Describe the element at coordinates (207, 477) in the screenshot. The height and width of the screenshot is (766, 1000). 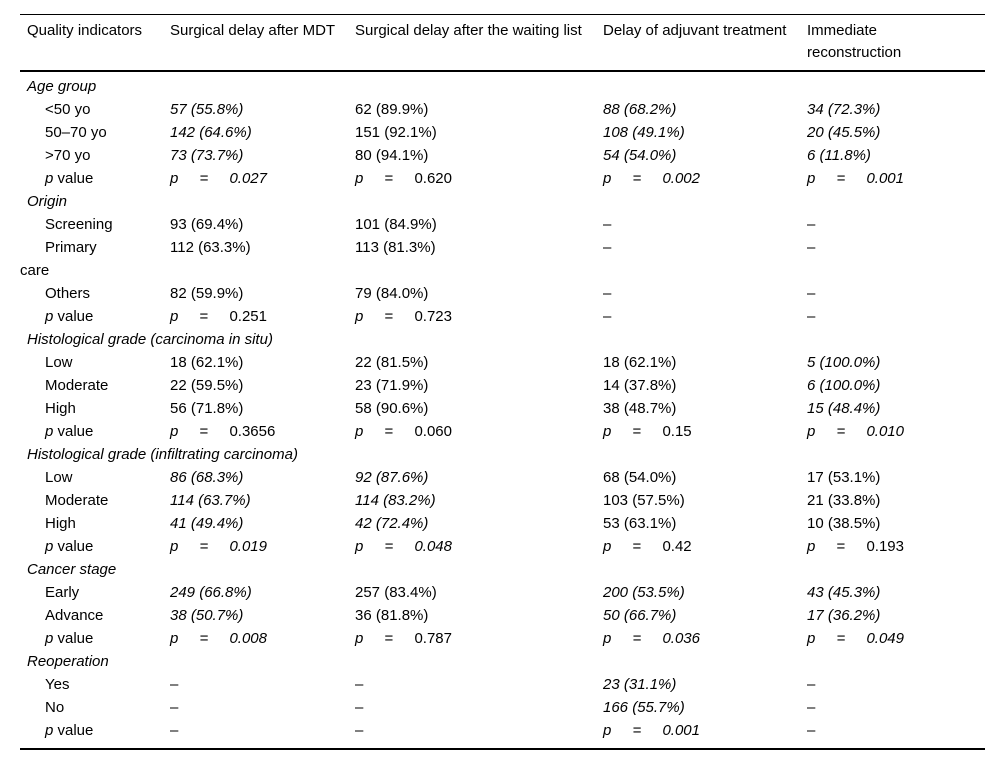
I see `data-cell: 86 (68.3%)` at that location.